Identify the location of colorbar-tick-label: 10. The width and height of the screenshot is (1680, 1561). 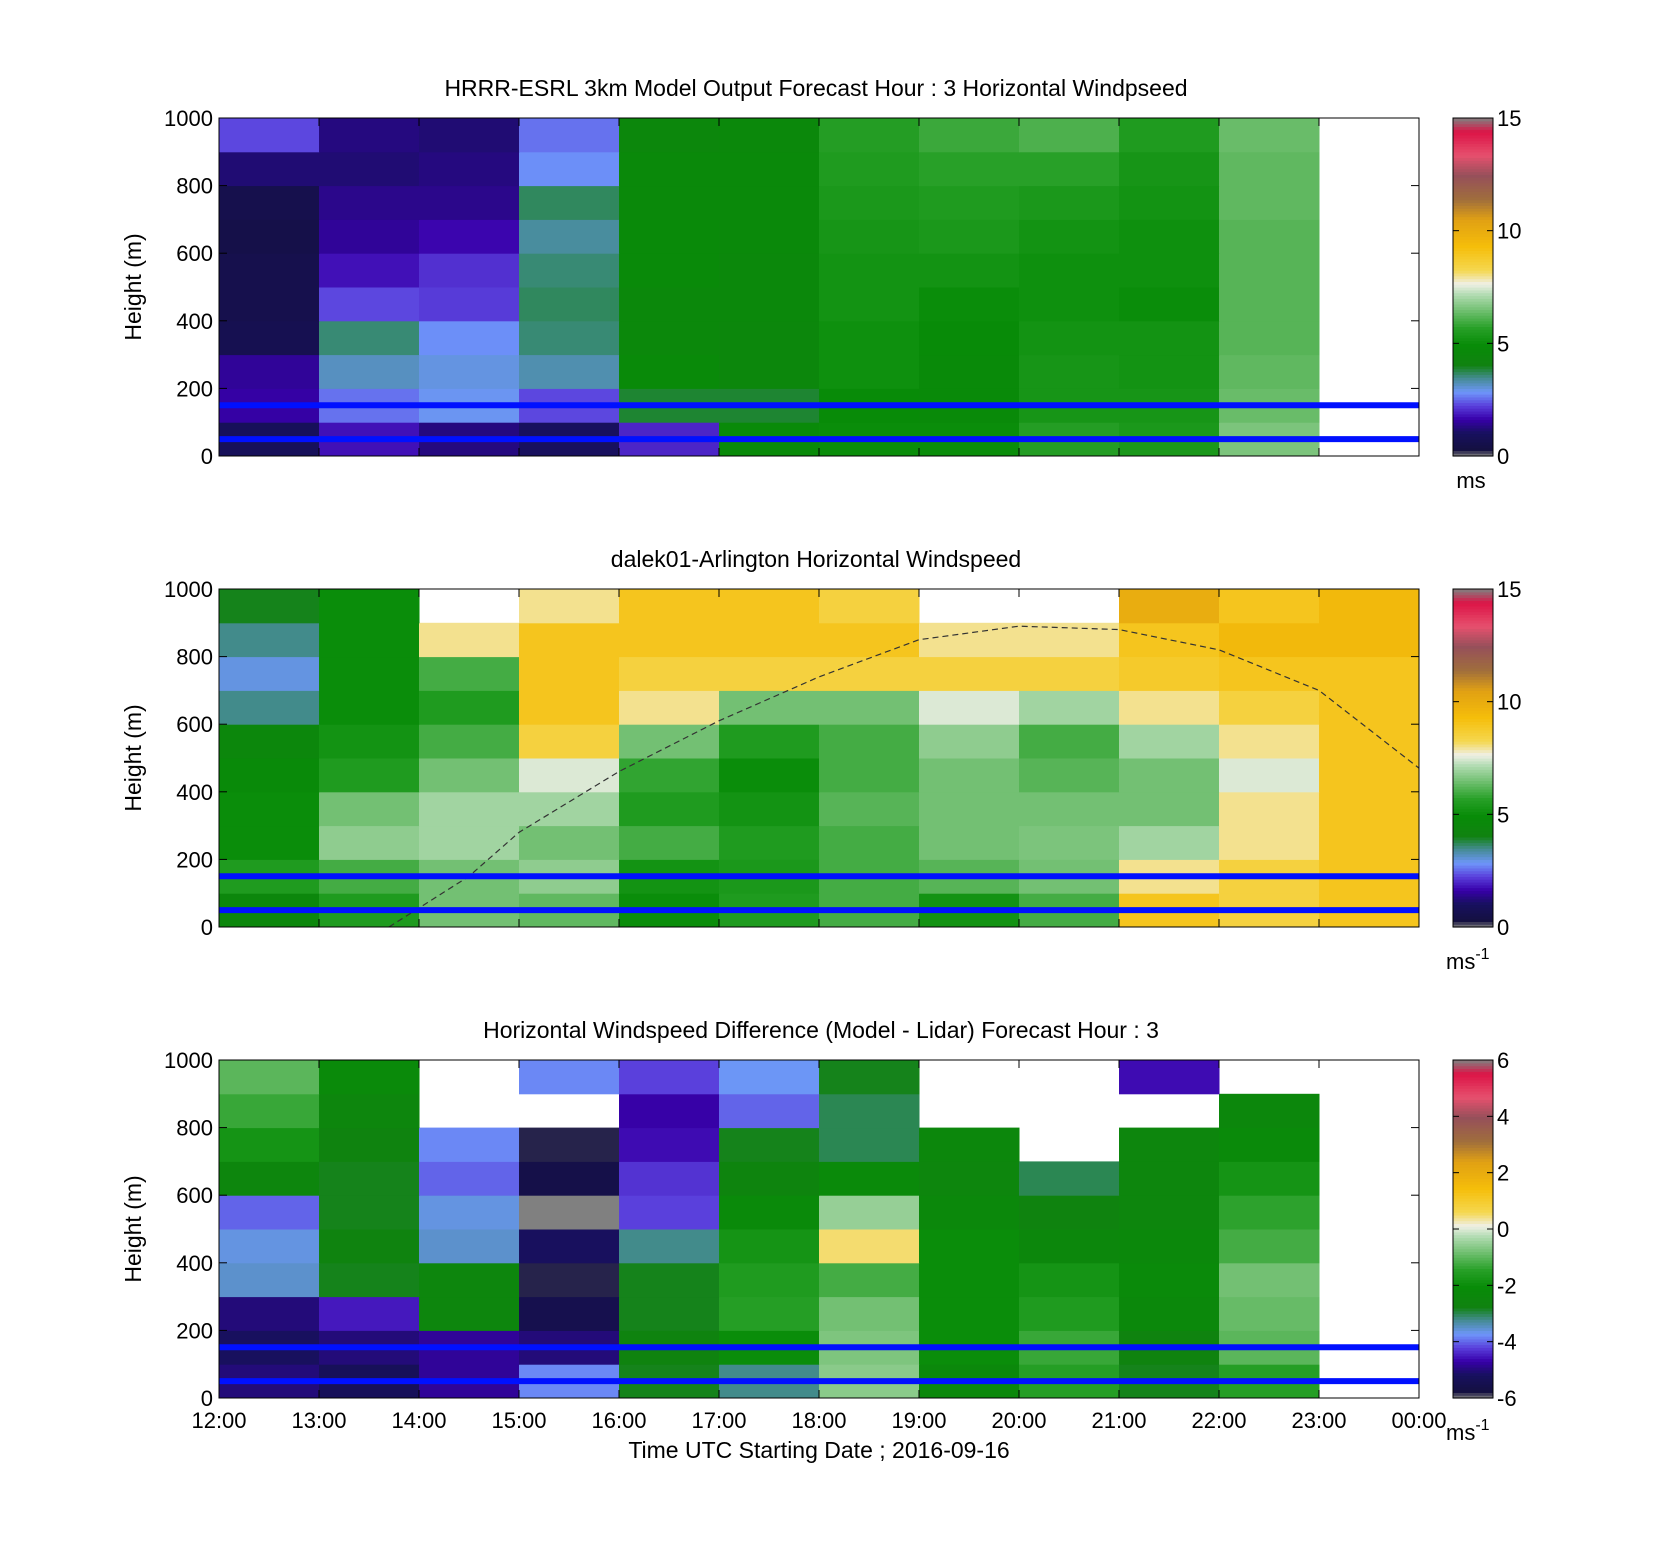
(1509, 702).